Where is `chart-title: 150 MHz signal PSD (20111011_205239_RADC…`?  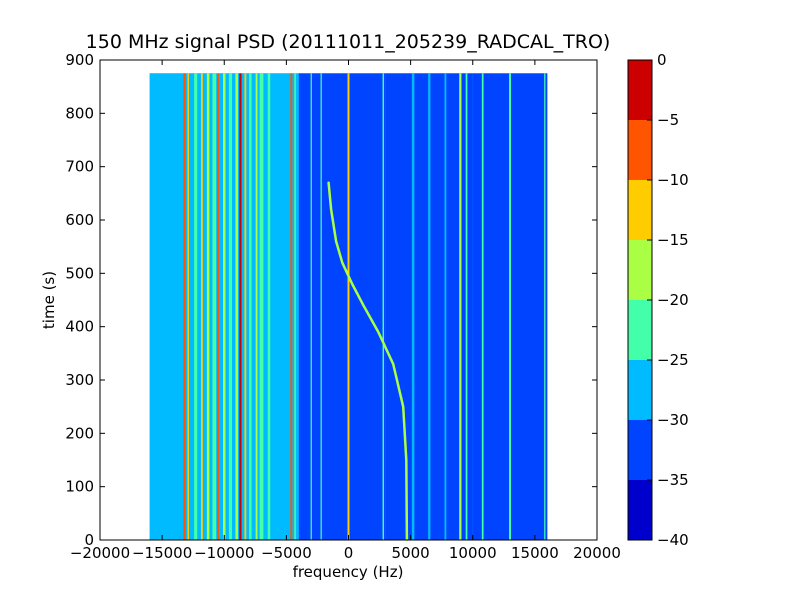 chart-title: 150 MHz signal PSD (20111011_205239_RADC… is located at coordinates (348, 42).